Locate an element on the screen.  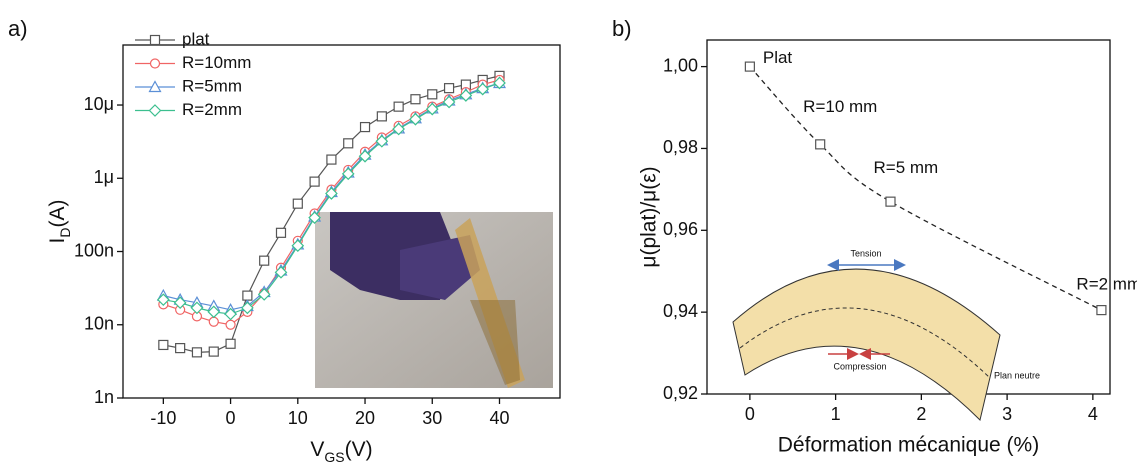
x-tick-label: 1 is located at coordinates (836, 414).